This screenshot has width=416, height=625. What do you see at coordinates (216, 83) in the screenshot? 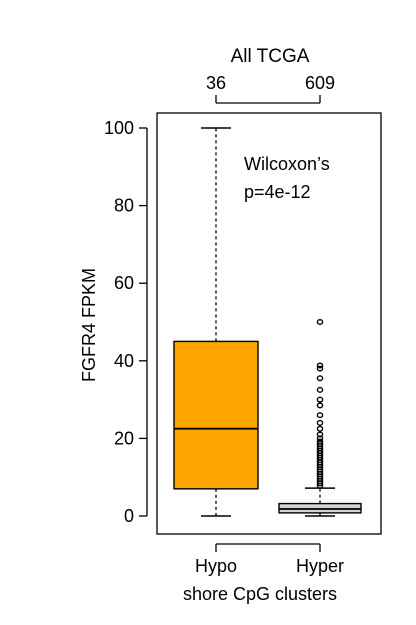
I see `group-count-label: 36` at bounding box center [216, 83].